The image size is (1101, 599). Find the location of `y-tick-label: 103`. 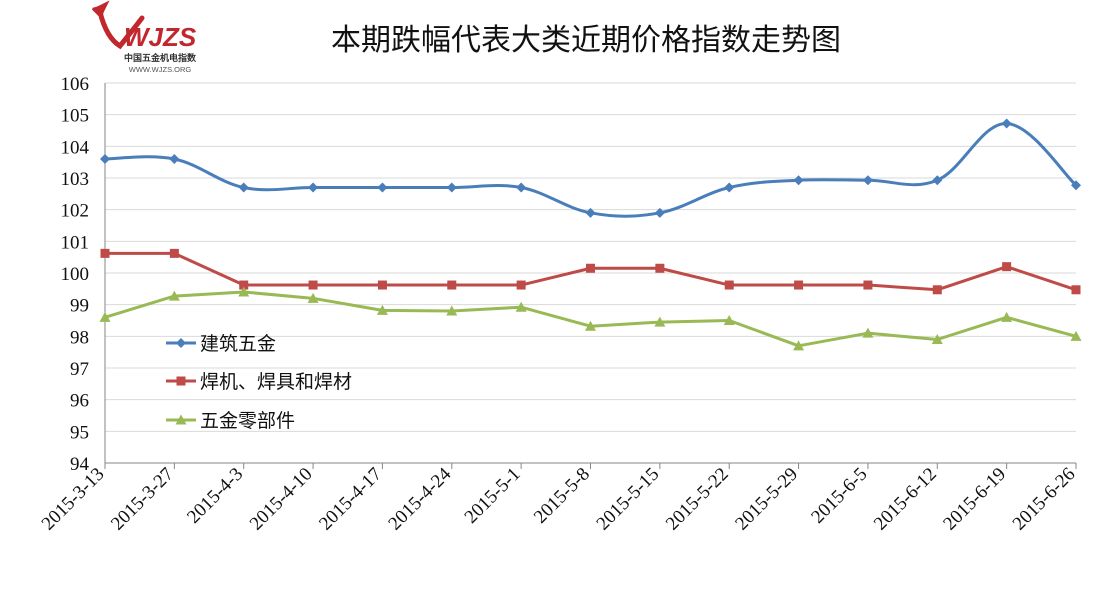

y-tick-label: 103 is located at coordinates (75, 179).